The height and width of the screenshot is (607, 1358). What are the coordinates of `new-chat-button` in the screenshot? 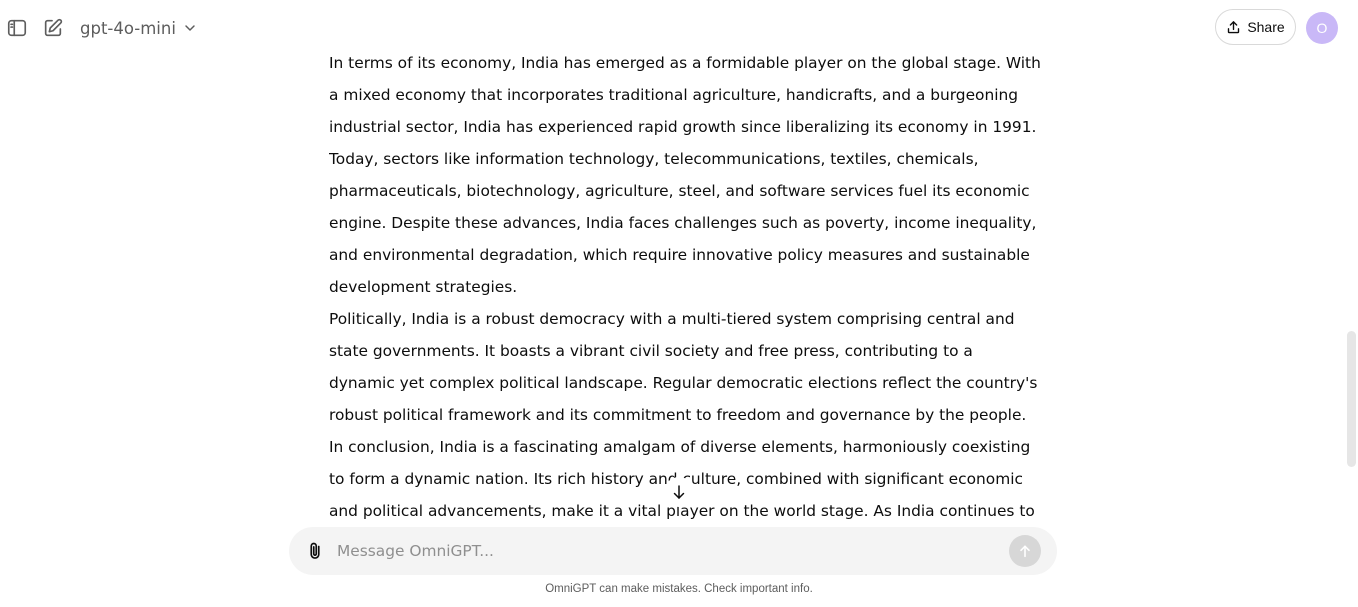 It's located at (53, 28).